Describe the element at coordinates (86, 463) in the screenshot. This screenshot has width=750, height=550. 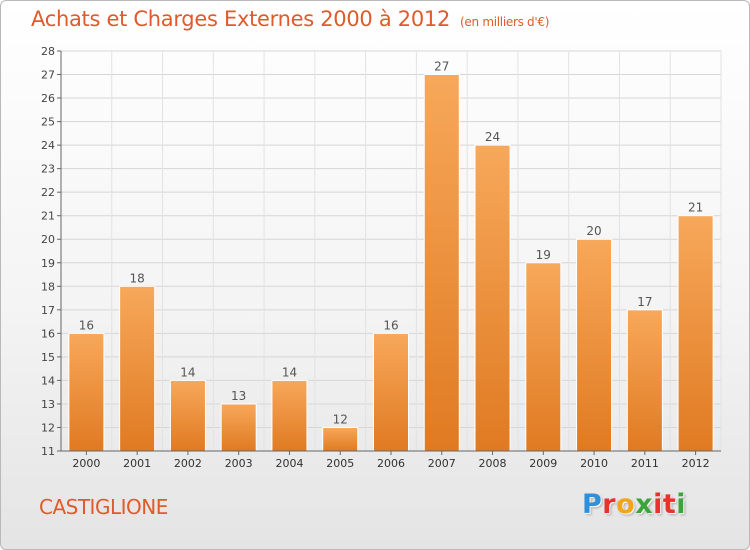
I see `x-tick-label: 2000` at that location.